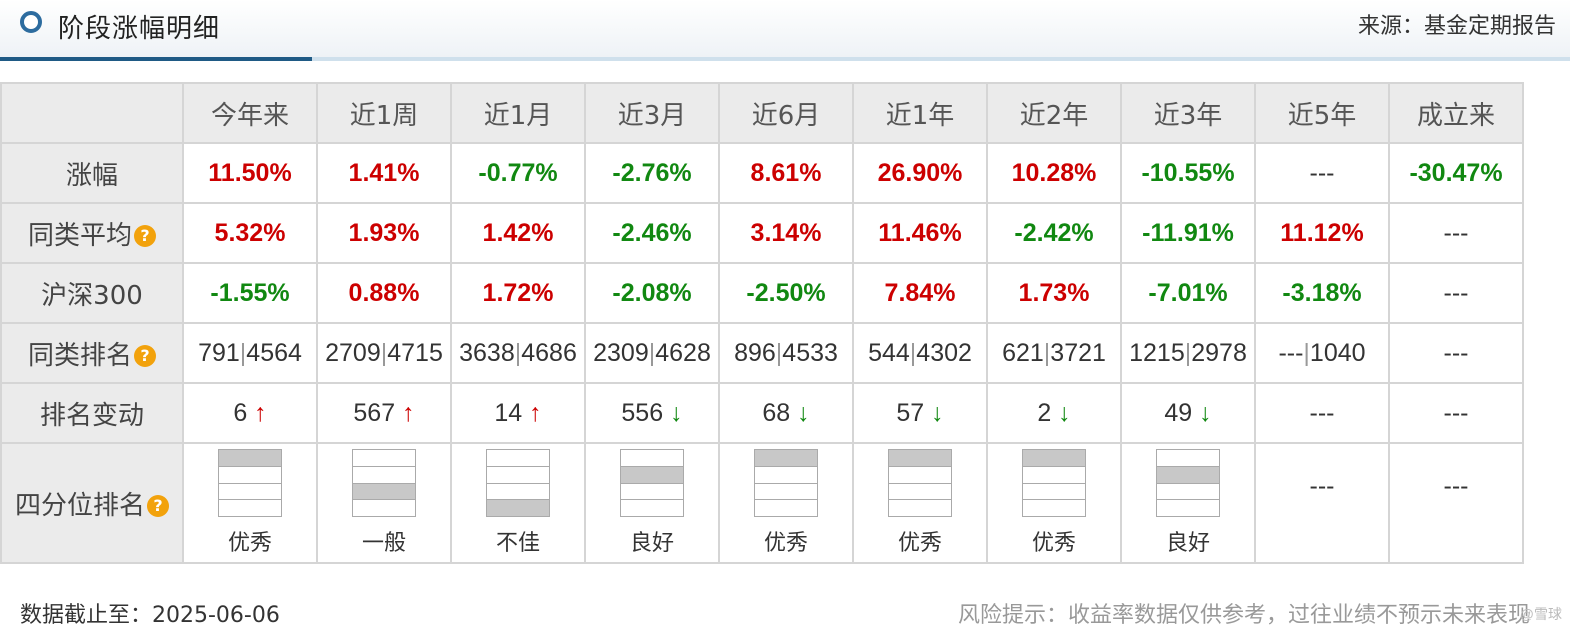  Describe the element at coordinates (920, 353) in the screenshot. I see `rank-cell: 544|4302` at that location.